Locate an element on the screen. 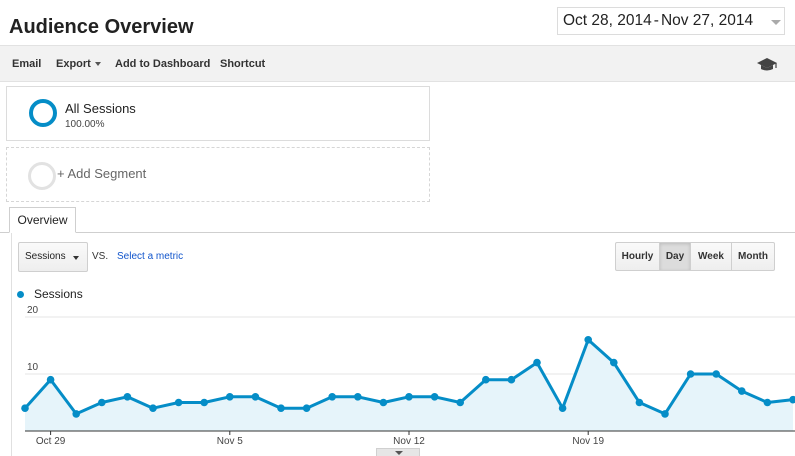 The image size is (795, 456). export-button: Export is located at coordinates (78, 64).